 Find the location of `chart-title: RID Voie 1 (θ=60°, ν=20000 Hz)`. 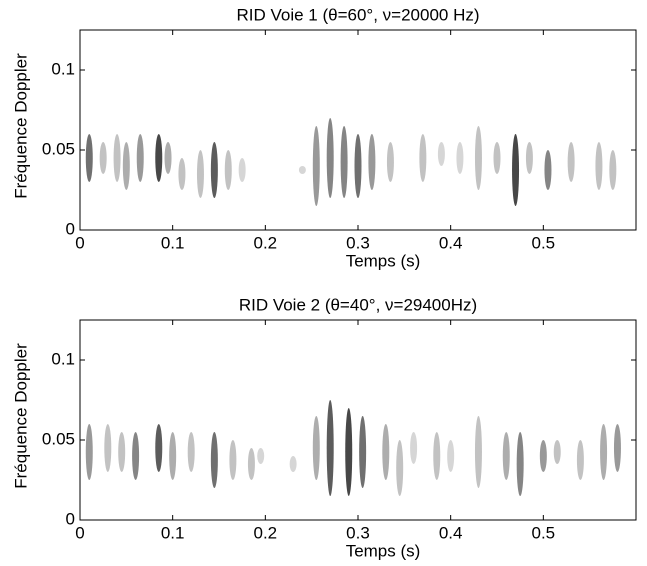

chart-title: RID Voie 1 (θ=60°, ν=20000 Hz) is located at coordinates (357, 14).